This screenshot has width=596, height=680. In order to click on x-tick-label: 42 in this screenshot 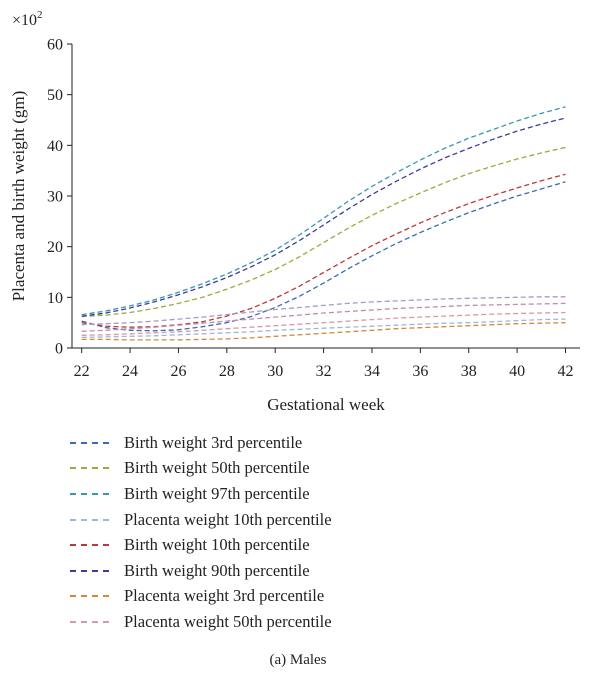, I will do `click(565, 371)`.